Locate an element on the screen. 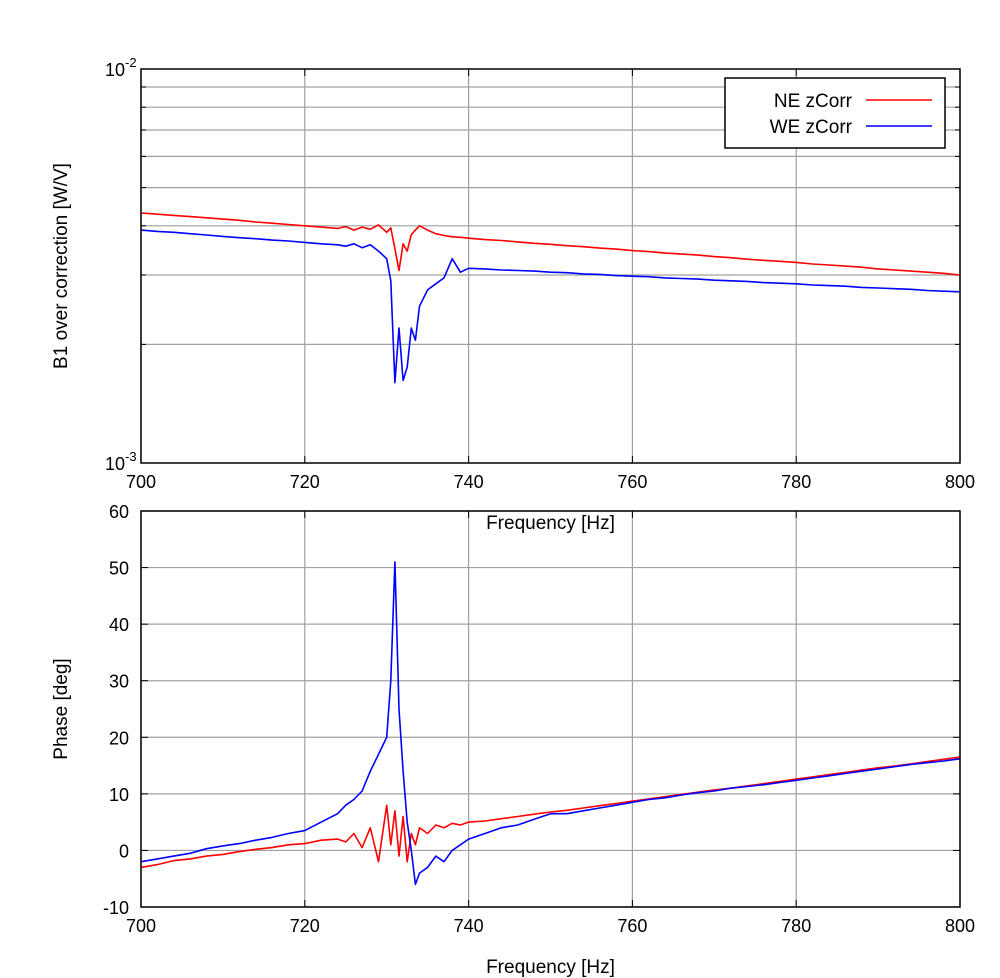 Image resolution: width=1000 pixels, height=978 pixels. y-tick-label: 10⁻² is located at coordinates (121, 67).